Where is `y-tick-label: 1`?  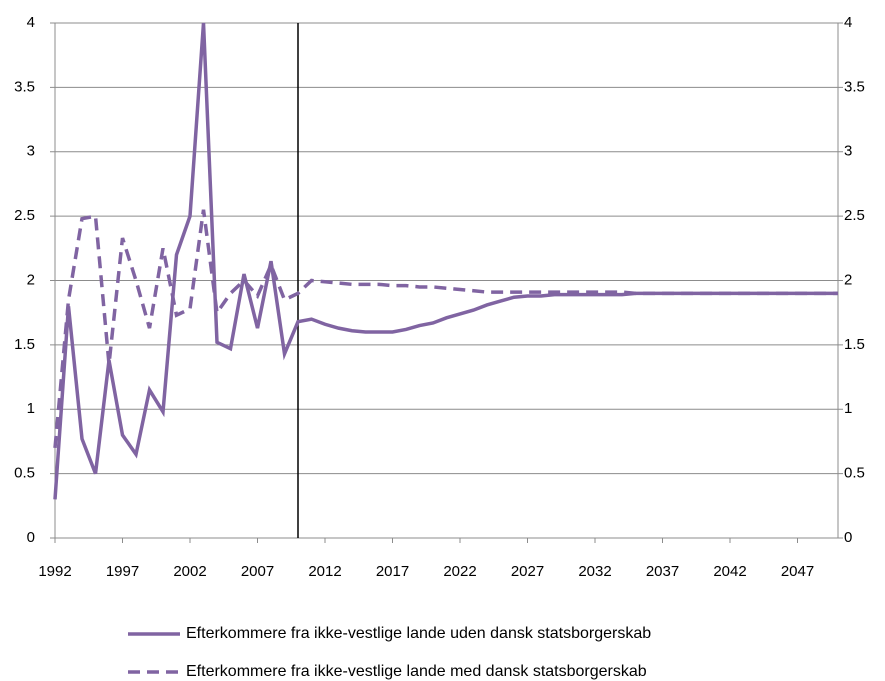
y-tick-label: 1 is located at coordinates (31, 408).